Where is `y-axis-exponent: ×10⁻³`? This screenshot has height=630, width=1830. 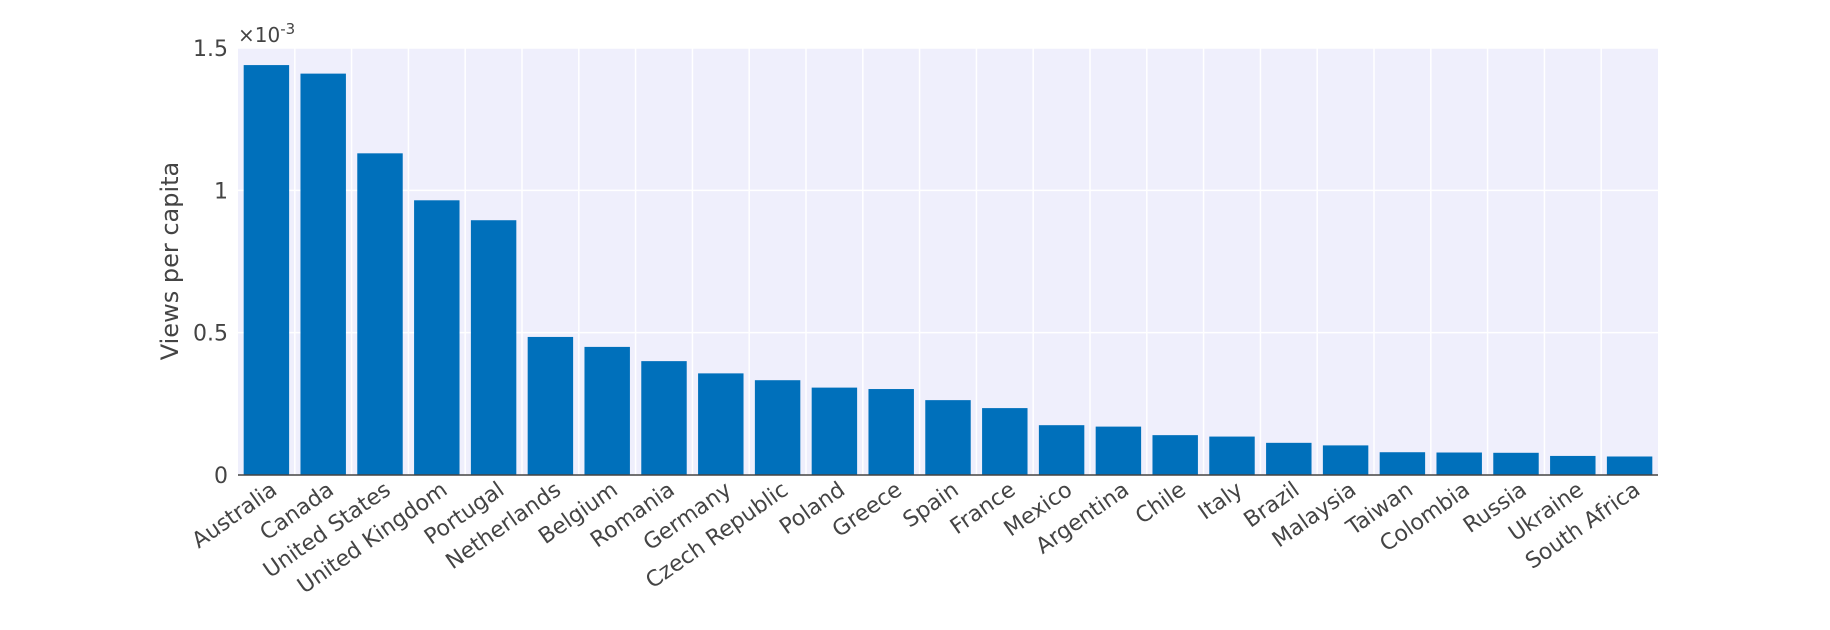
y-axis-exponent: ×10⁻³ is located at coordinates (266, 33).